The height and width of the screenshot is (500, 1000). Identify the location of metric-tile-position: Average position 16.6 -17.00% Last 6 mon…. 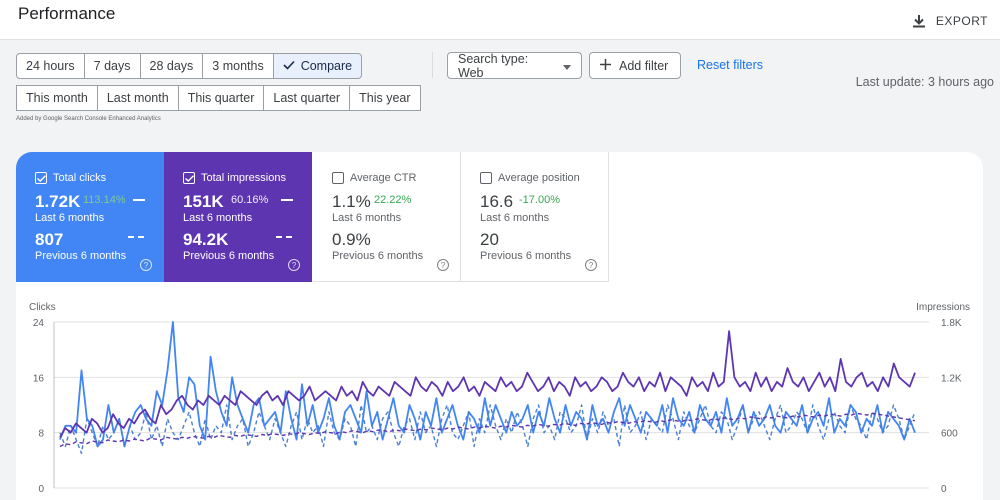
(535, 217).